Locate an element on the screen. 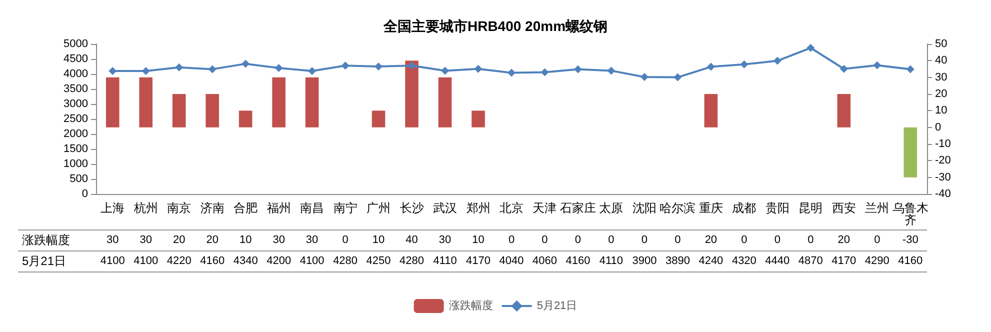 The width and height of the screenshot is (991, 332). x-tick-label: 南宁 is located at coordinates (345, 208).